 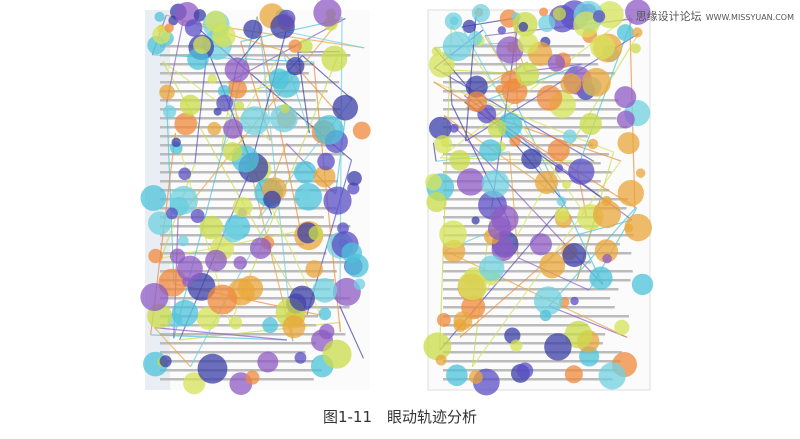 What do you see at coordinates (749, 17) in the screenshot?
I see `watermark-url: WWW.MISSYUAN.COM` at bounding box center [749, 17].